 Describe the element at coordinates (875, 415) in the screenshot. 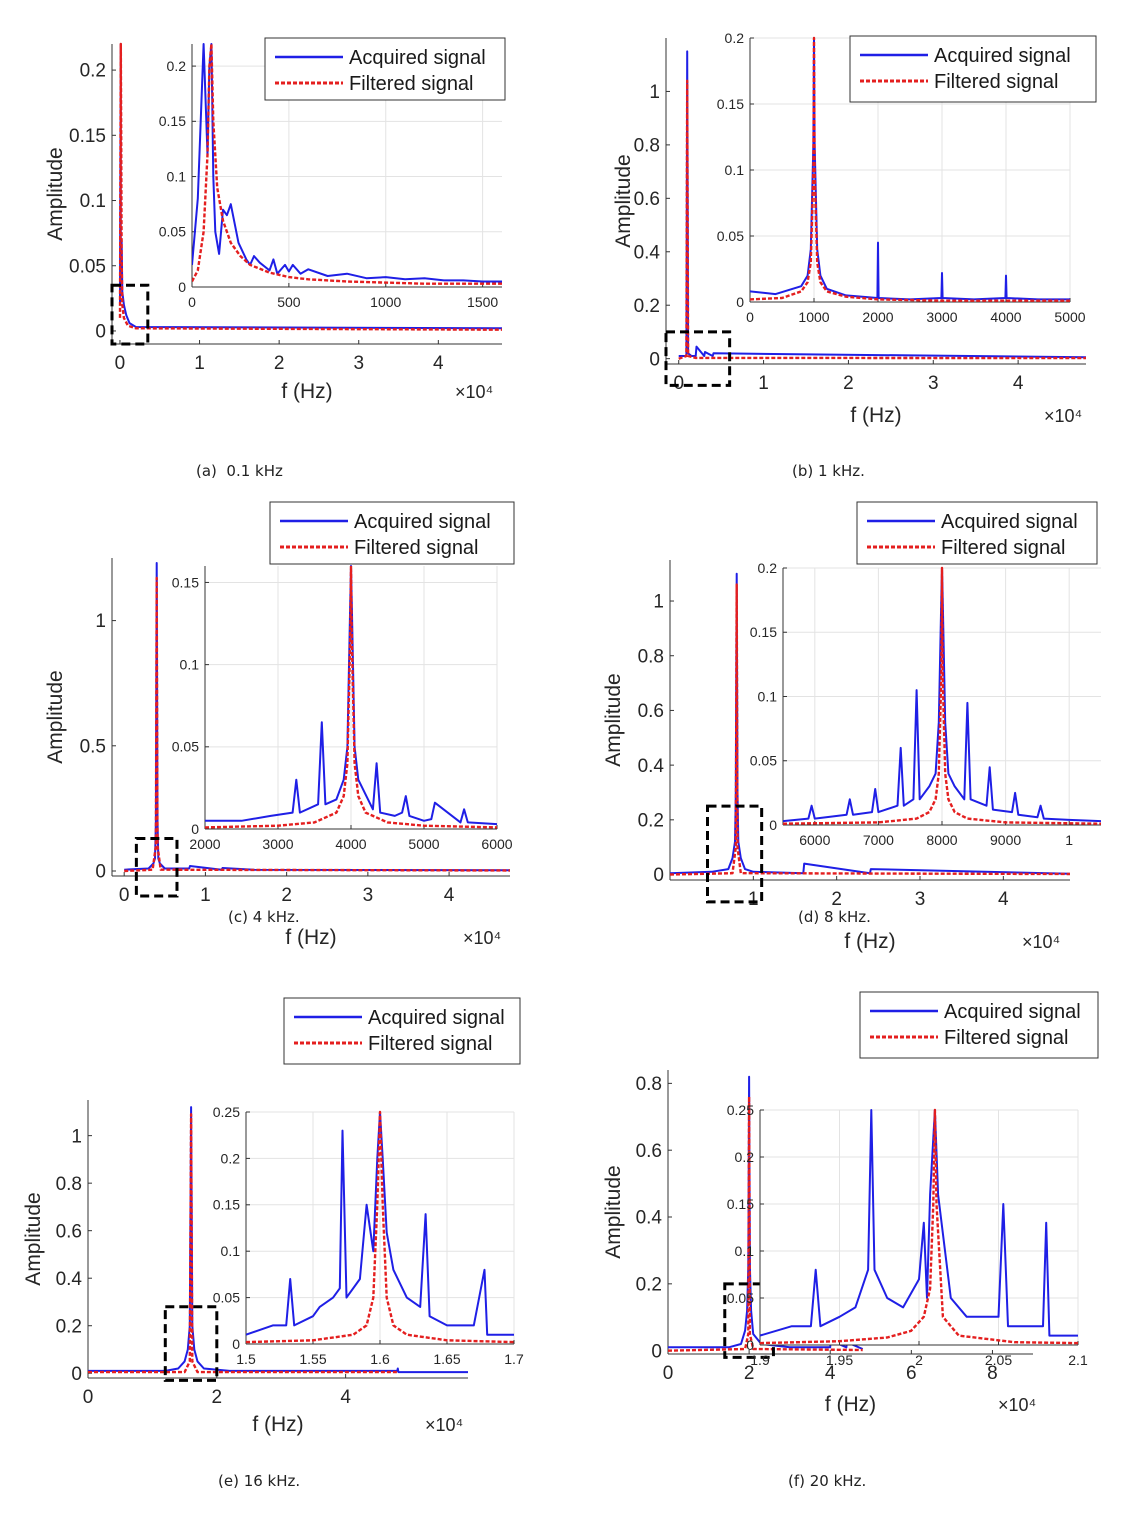

I see `chart-b-x-label: f (Hz)` at that location.